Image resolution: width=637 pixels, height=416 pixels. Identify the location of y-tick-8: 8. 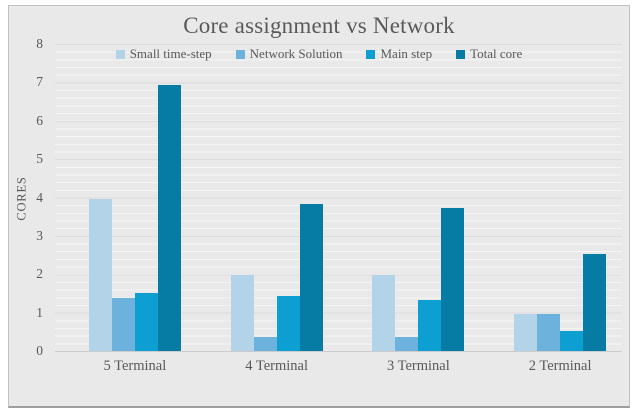
(39, 43).